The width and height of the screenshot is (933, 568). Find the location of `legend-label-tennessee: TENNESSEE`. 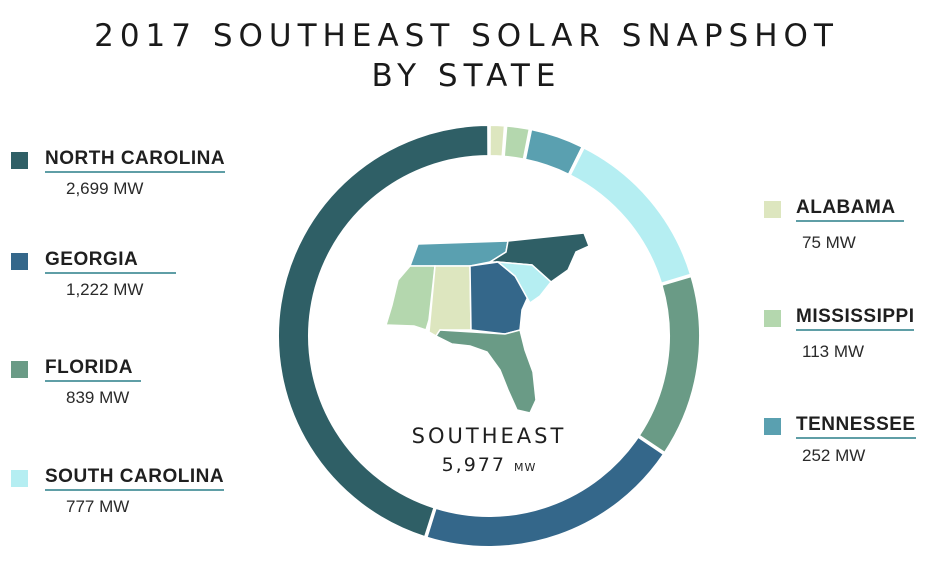

legend-label-tennessee: TENNESSEE is located at coordinates (856, 427).